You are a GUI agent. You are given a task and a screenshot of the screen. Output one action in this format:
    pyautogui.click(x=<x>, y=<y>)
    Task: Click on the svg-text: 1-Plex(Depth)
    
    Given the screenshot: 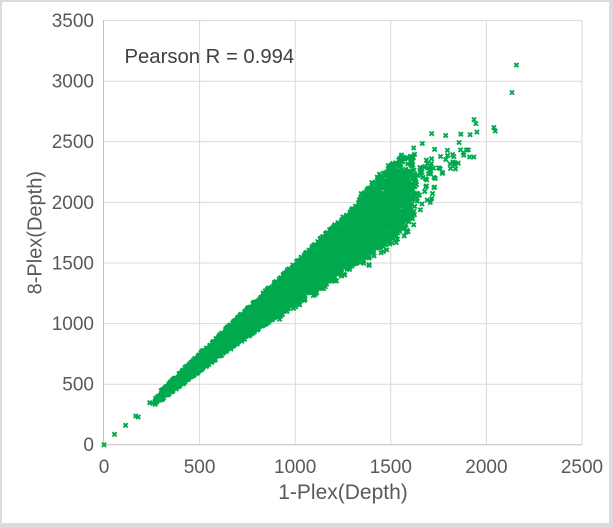 What is the action you would take?
    pyautogui.click(x=343, y=492)
    